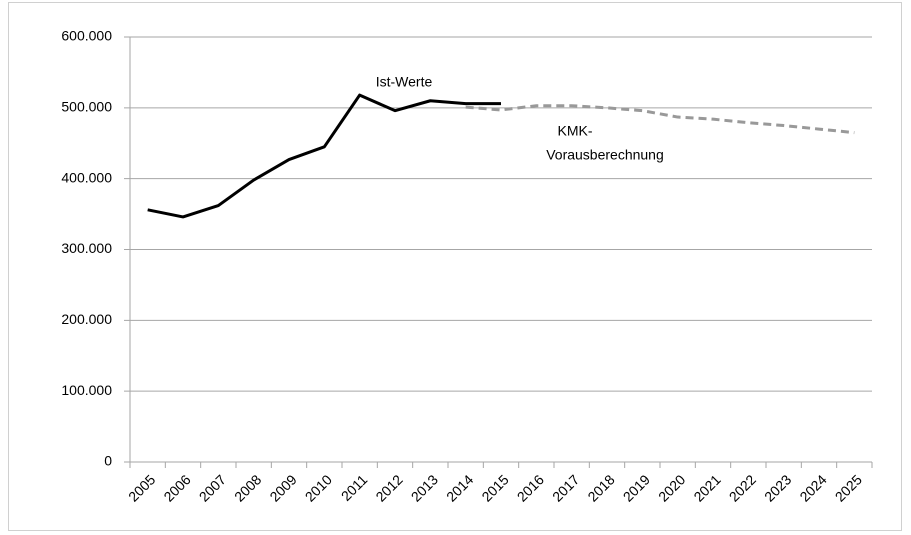  I want to click on x-tick-label: 2005, so click(141, 487).